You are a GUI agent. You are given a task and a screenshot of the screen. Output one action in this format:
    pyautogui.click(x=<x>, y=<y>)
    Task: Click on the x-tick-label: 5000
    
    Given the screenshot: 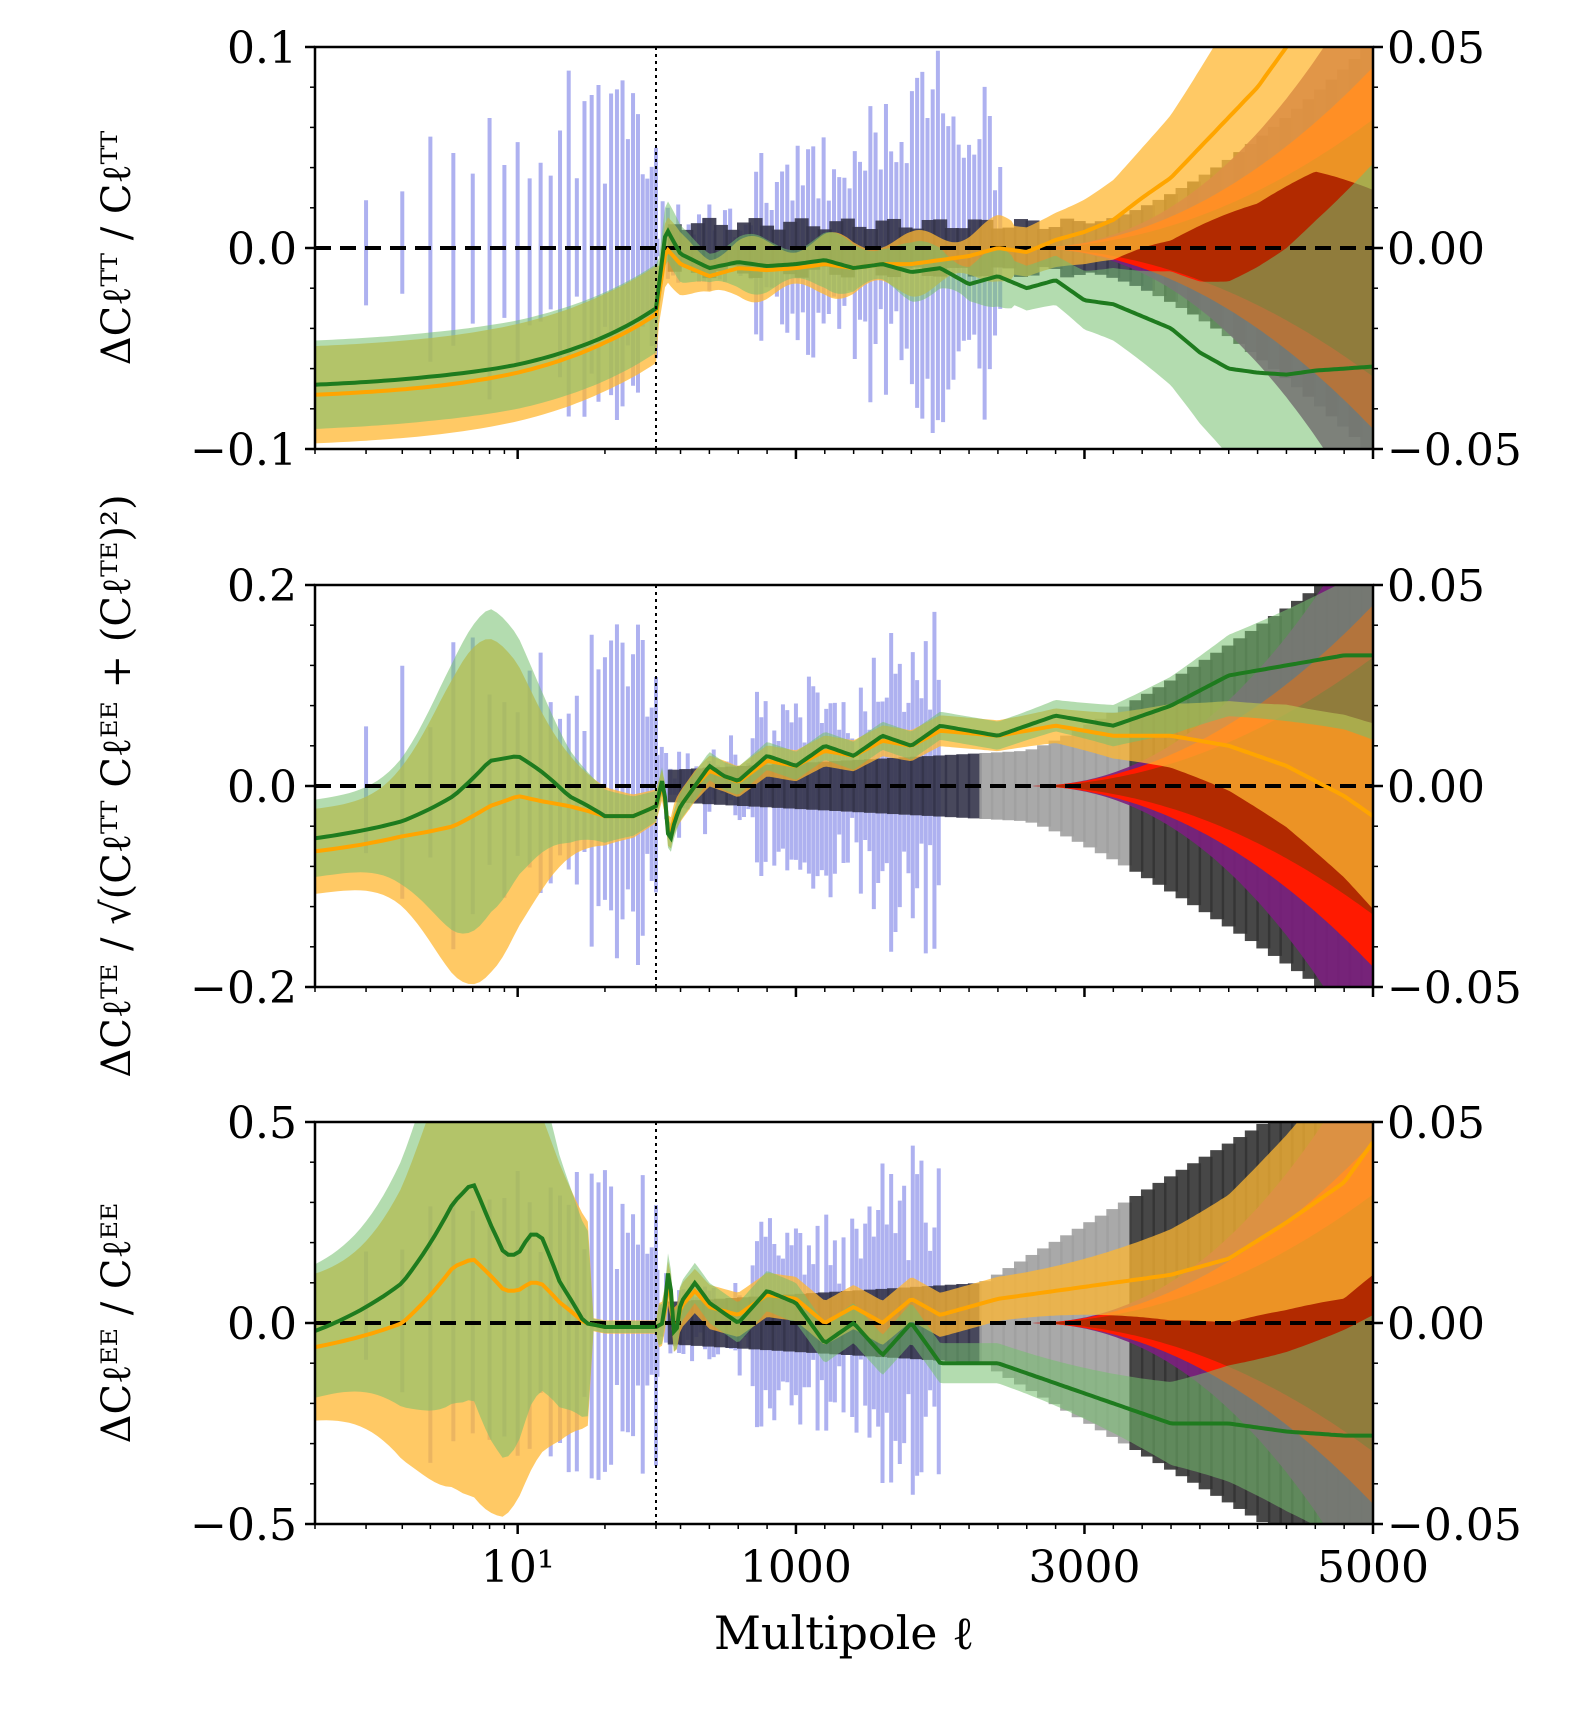 What is the action you would take?
    pyautogui.click(x=1373, y=1567)
    